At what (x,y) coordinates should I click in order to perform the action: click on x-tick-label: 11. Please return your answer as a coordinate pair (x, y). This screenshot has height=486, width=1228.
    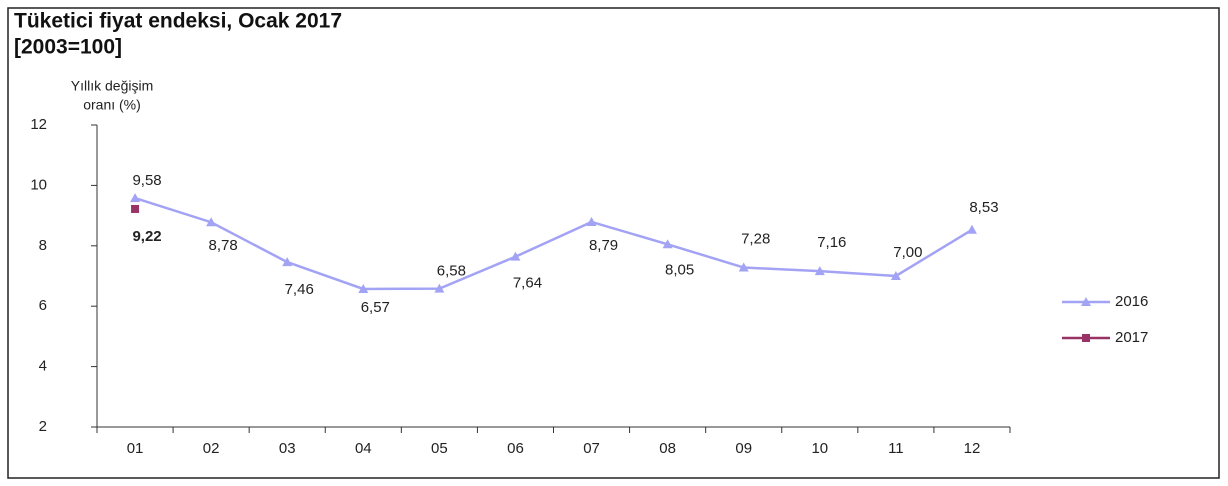
    Looking at the image, I should click on (896, 448).